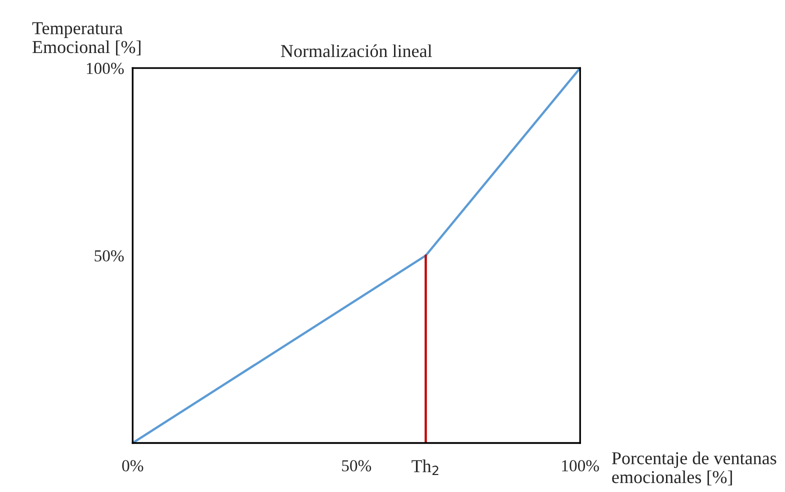  What do you see at coordinates (357, 466) in the screenshot?
I see `x-tick-label: 50%` at bounding box center [357, 466].